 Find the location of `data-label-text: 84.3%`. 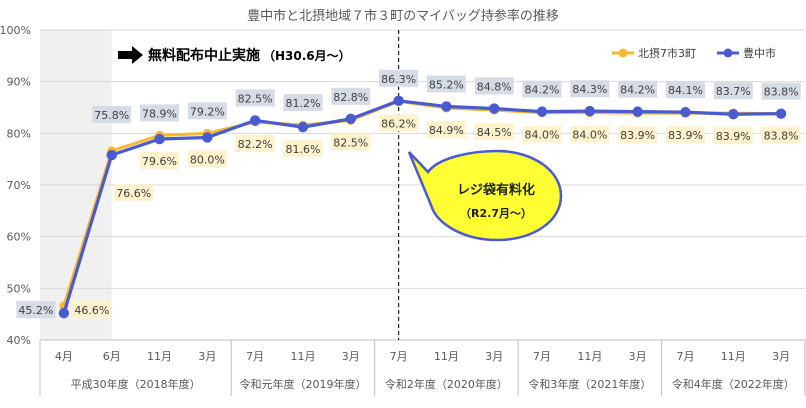

data-label-text: 84.3% is located at coordinates (589, 89).